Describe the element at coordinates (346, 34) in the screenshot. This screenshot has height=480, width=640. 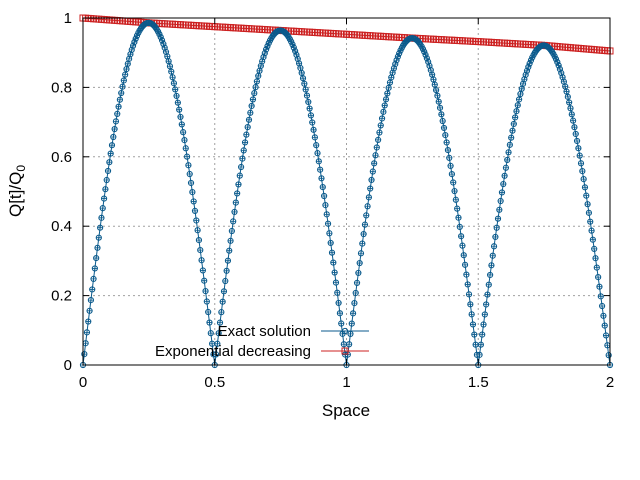
I see `series-exponential-decreasing` at that location.